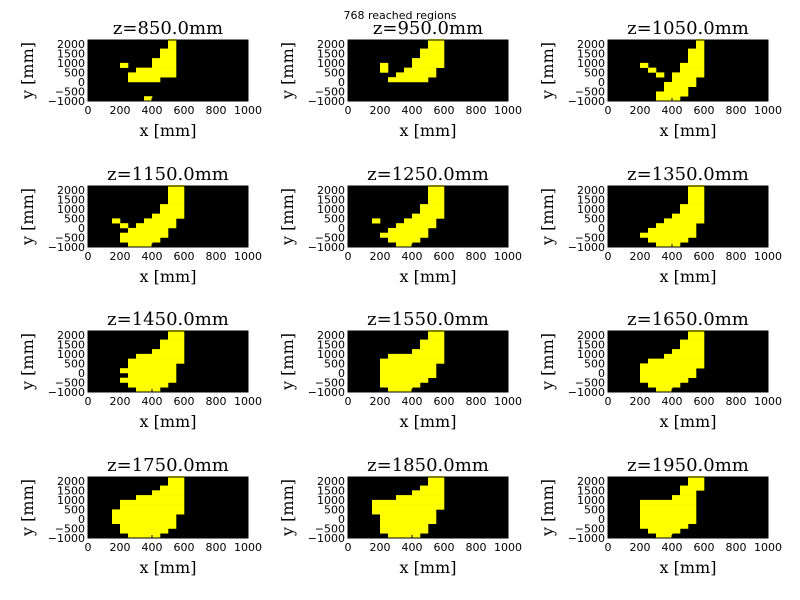 This screenshot has width=800, height=600. Describe the element at coordinates (601, 373) in the screenshot. I see `y-tick-label: 0` at that location.